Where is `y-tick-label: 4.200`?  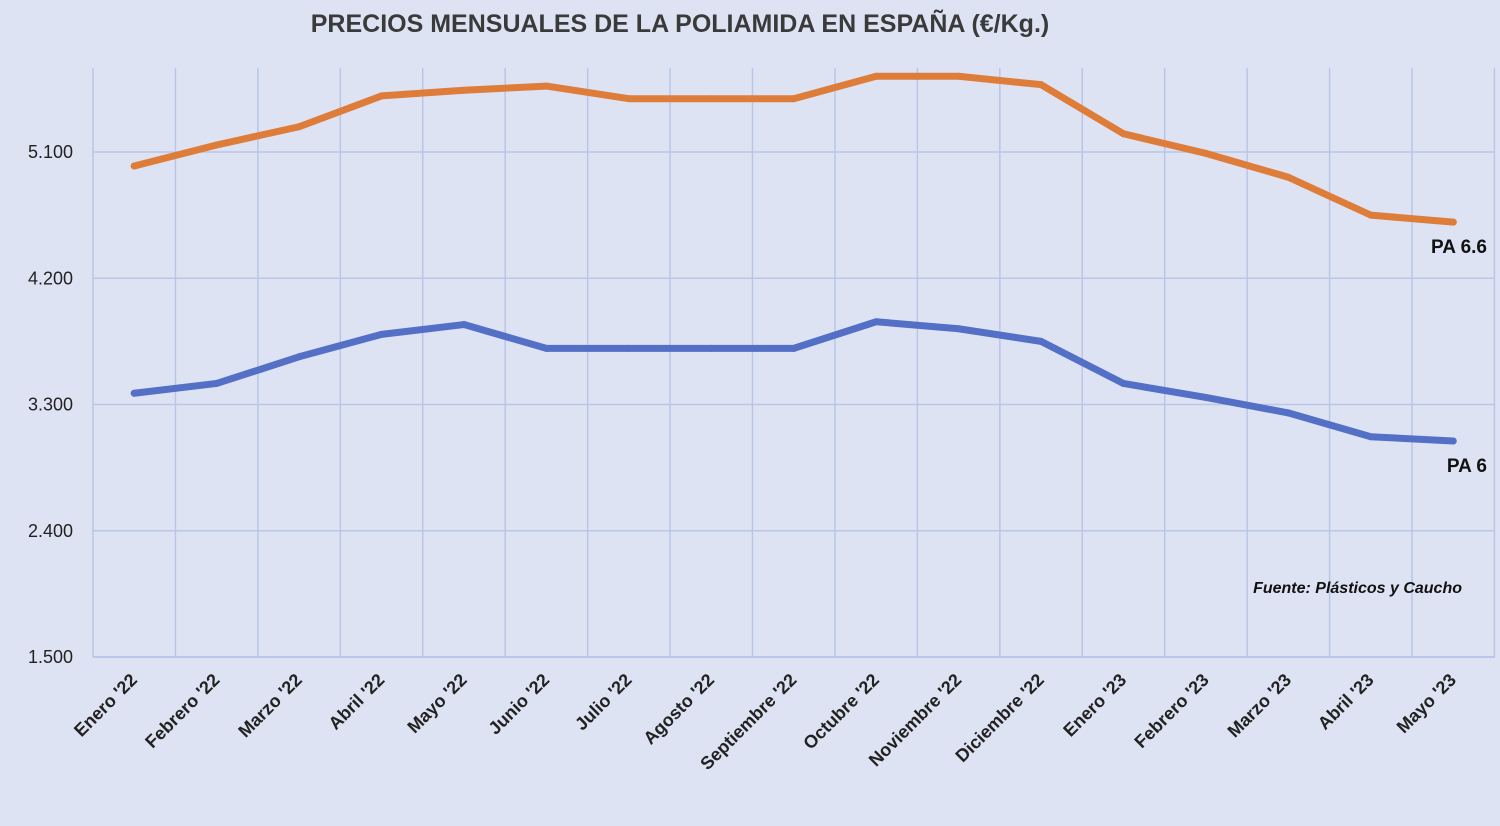
y-tick-label: 4.200 is located at coordinates (50, 278).